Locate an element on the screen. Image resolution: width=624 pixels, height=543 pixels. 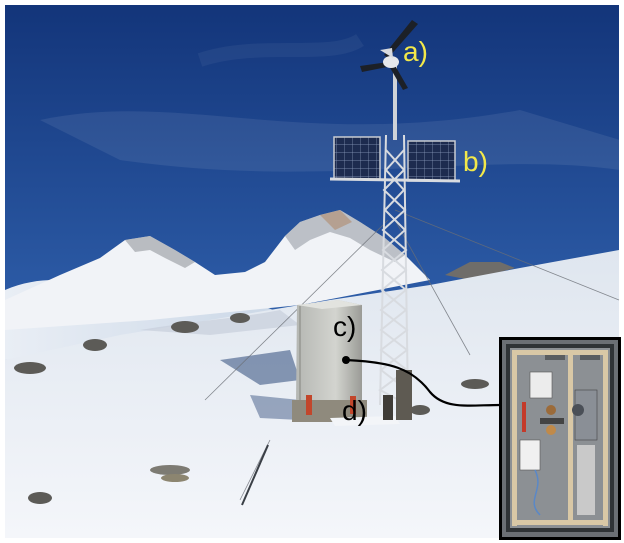
pointer-line is located at coordinates (423, 382).